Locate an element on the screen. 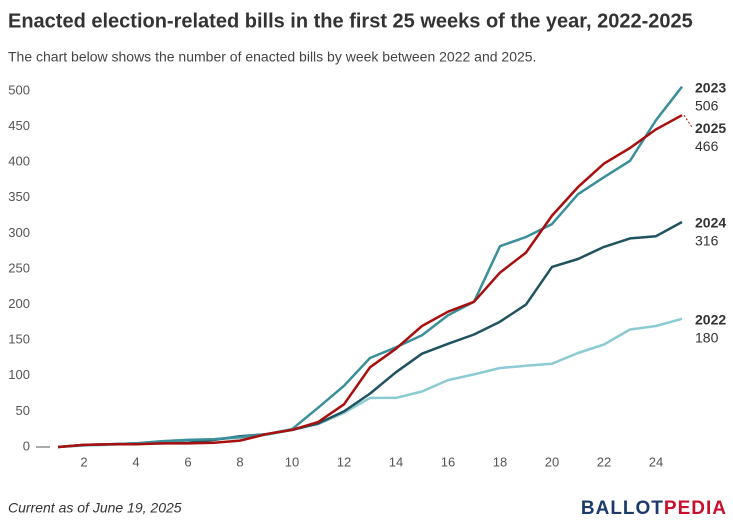  x-tick-label: 2 is located at coordinates (83, 461).